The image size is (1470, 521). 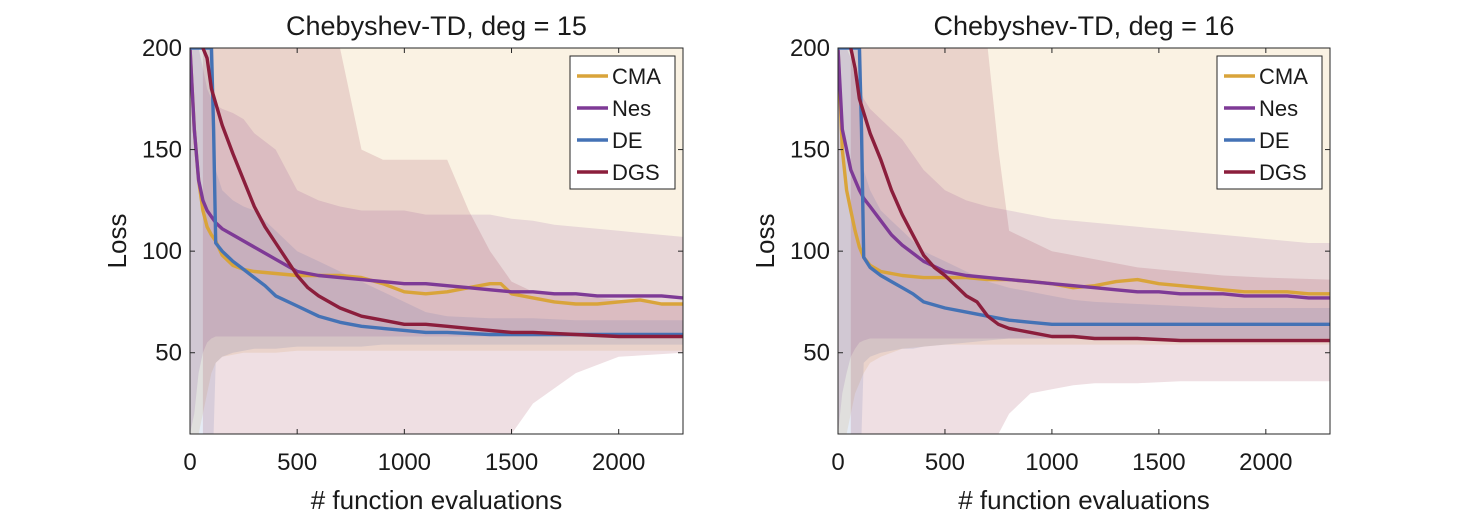 What do you see at coordinates (1084, 26) in the screenshot?
I see `chart-title: Chebyshev-TD, deg = 16` at bounding box center [1084, 26].